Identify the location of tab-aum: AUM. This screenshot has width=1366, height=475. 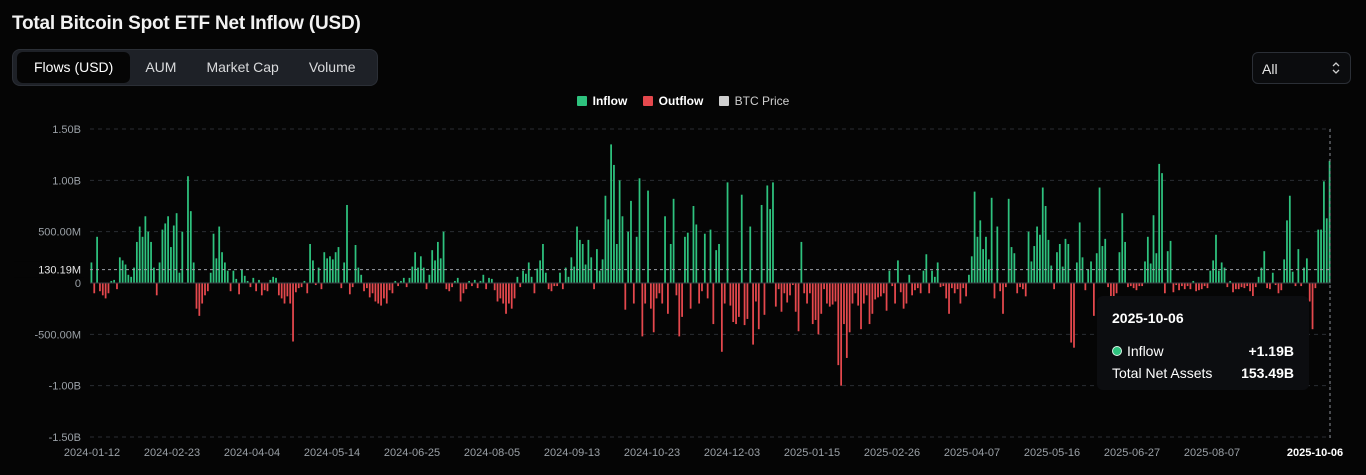
(161, 67).